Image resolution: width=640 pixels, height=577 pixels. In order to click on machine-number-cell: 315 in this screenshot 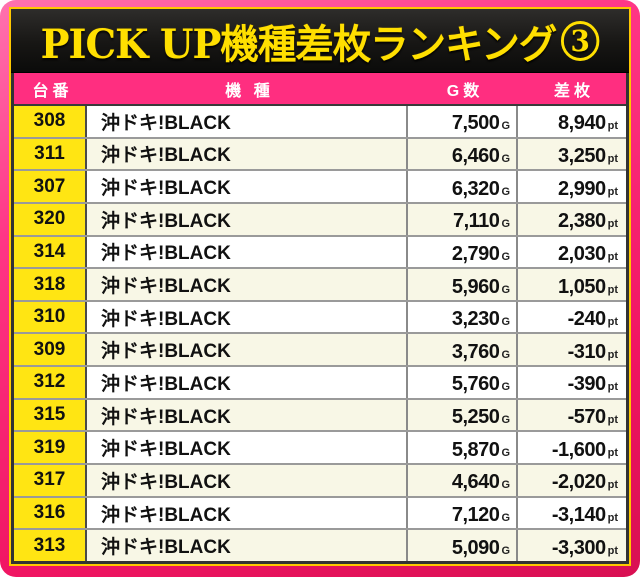, I will do `click(50, 415)`.